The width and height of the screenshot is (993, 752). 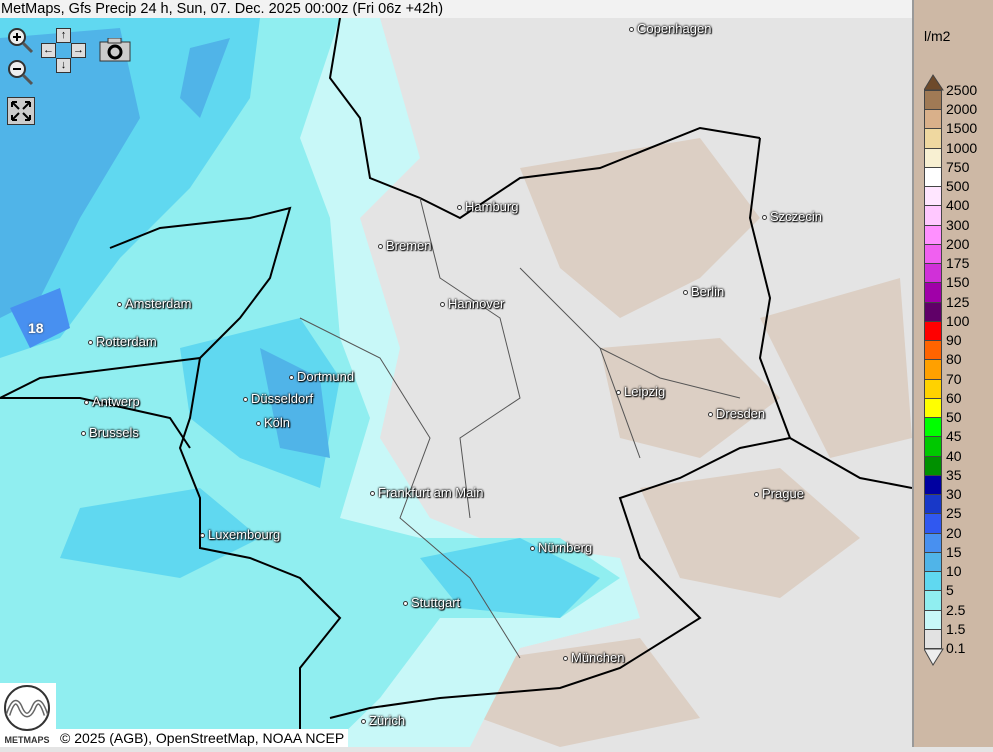 I want to click on city-label: Copenhagen, so click(x=670, y=28).